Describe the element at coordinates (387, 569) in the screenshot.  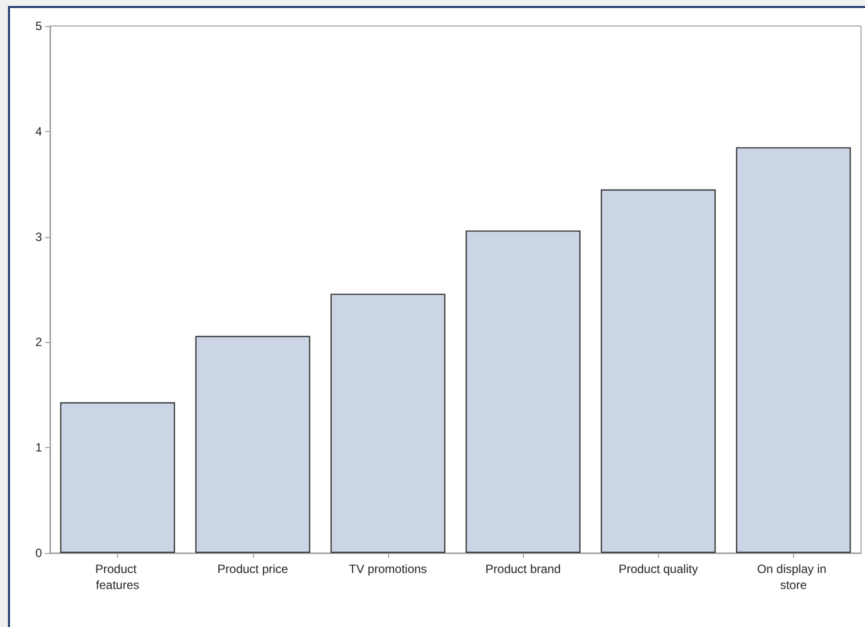
I see `x-tick-label: TV promotions` at that location.